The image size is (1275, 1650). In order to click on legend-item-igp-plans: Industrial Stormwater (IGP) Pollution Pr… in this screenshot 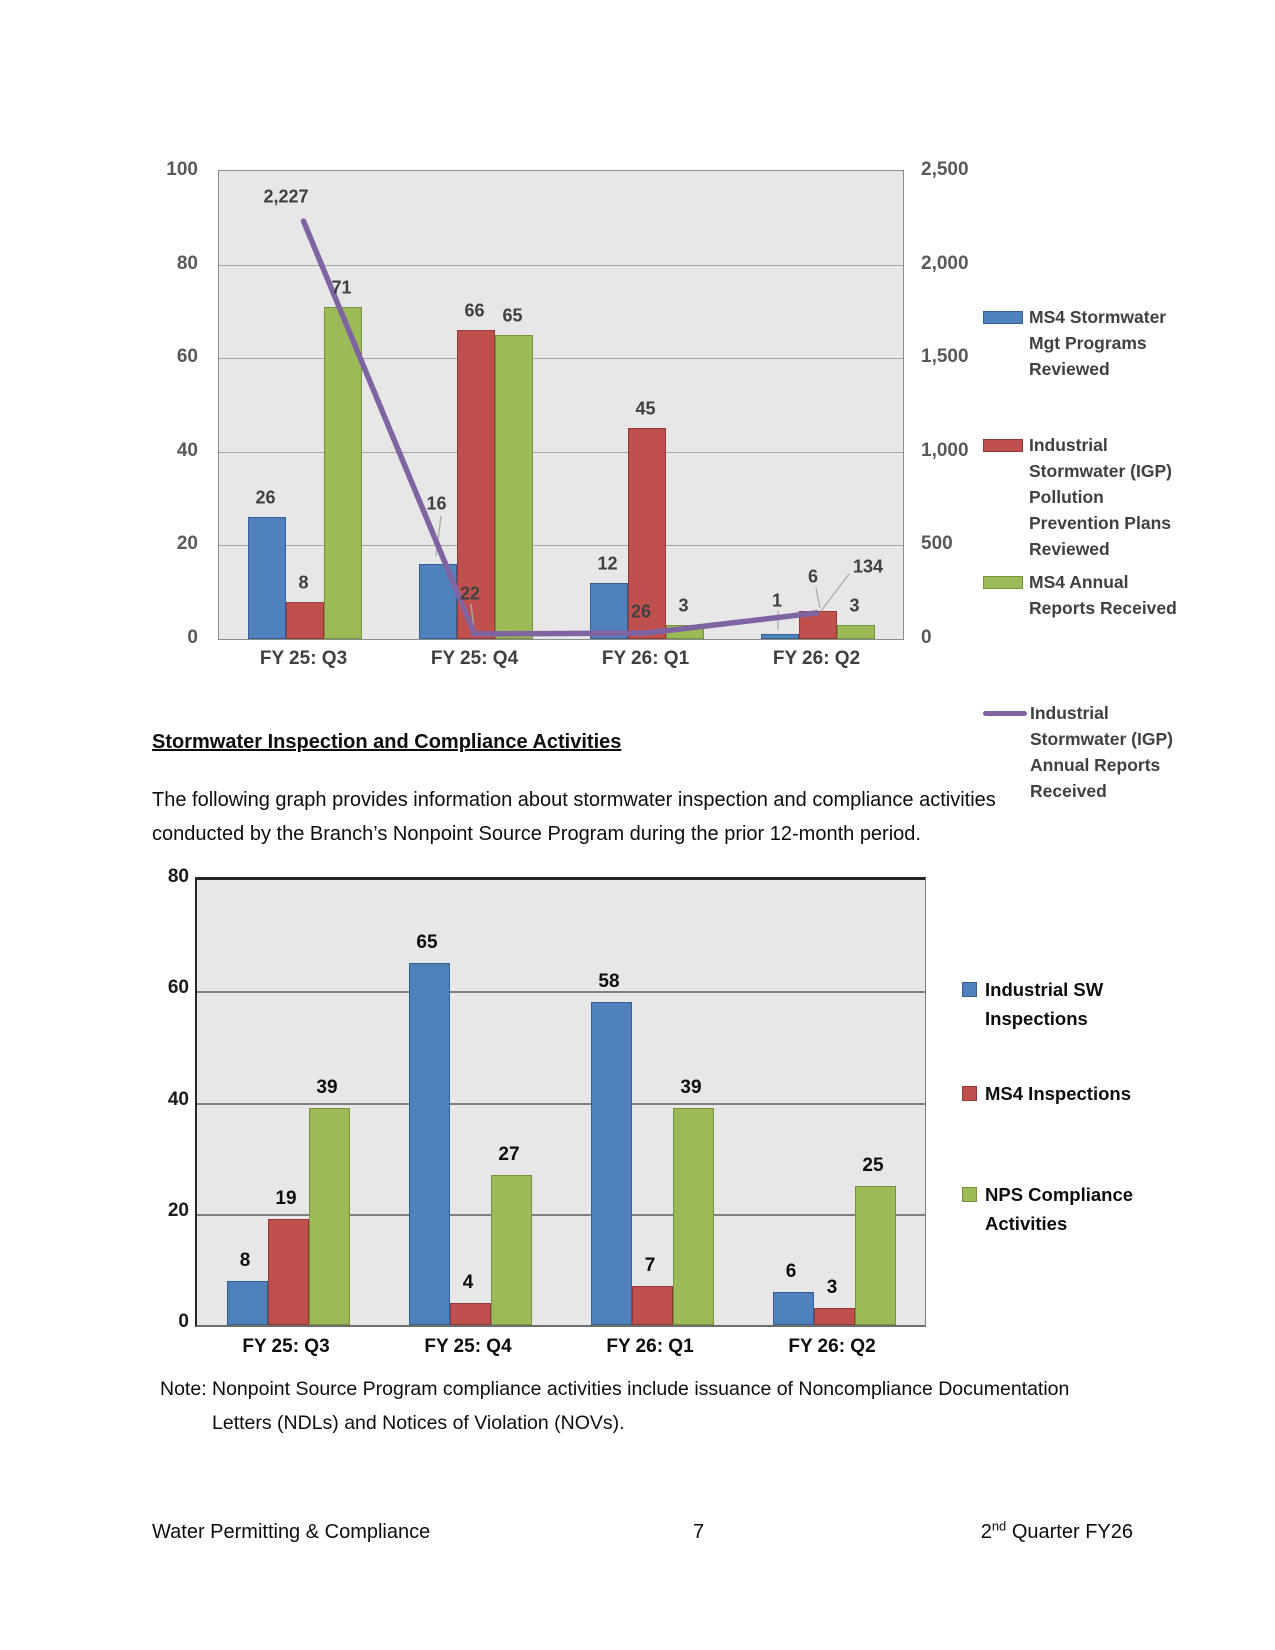, I will do `click(1090, 497)`.